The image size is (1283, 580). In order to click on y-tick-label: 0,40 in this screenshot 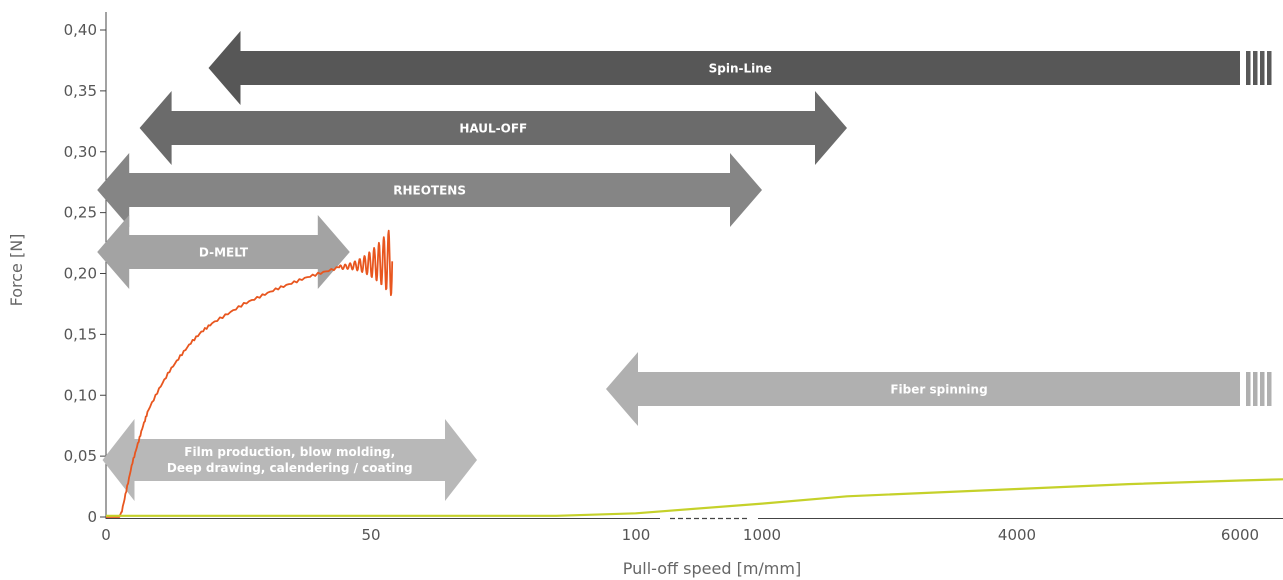, I will do `click(80, 30)`.